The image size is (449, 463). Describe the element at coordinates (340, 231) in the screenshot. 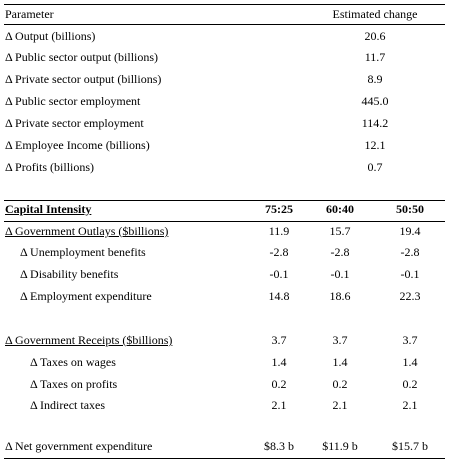

I see `cell-value: 15.7` at that location.